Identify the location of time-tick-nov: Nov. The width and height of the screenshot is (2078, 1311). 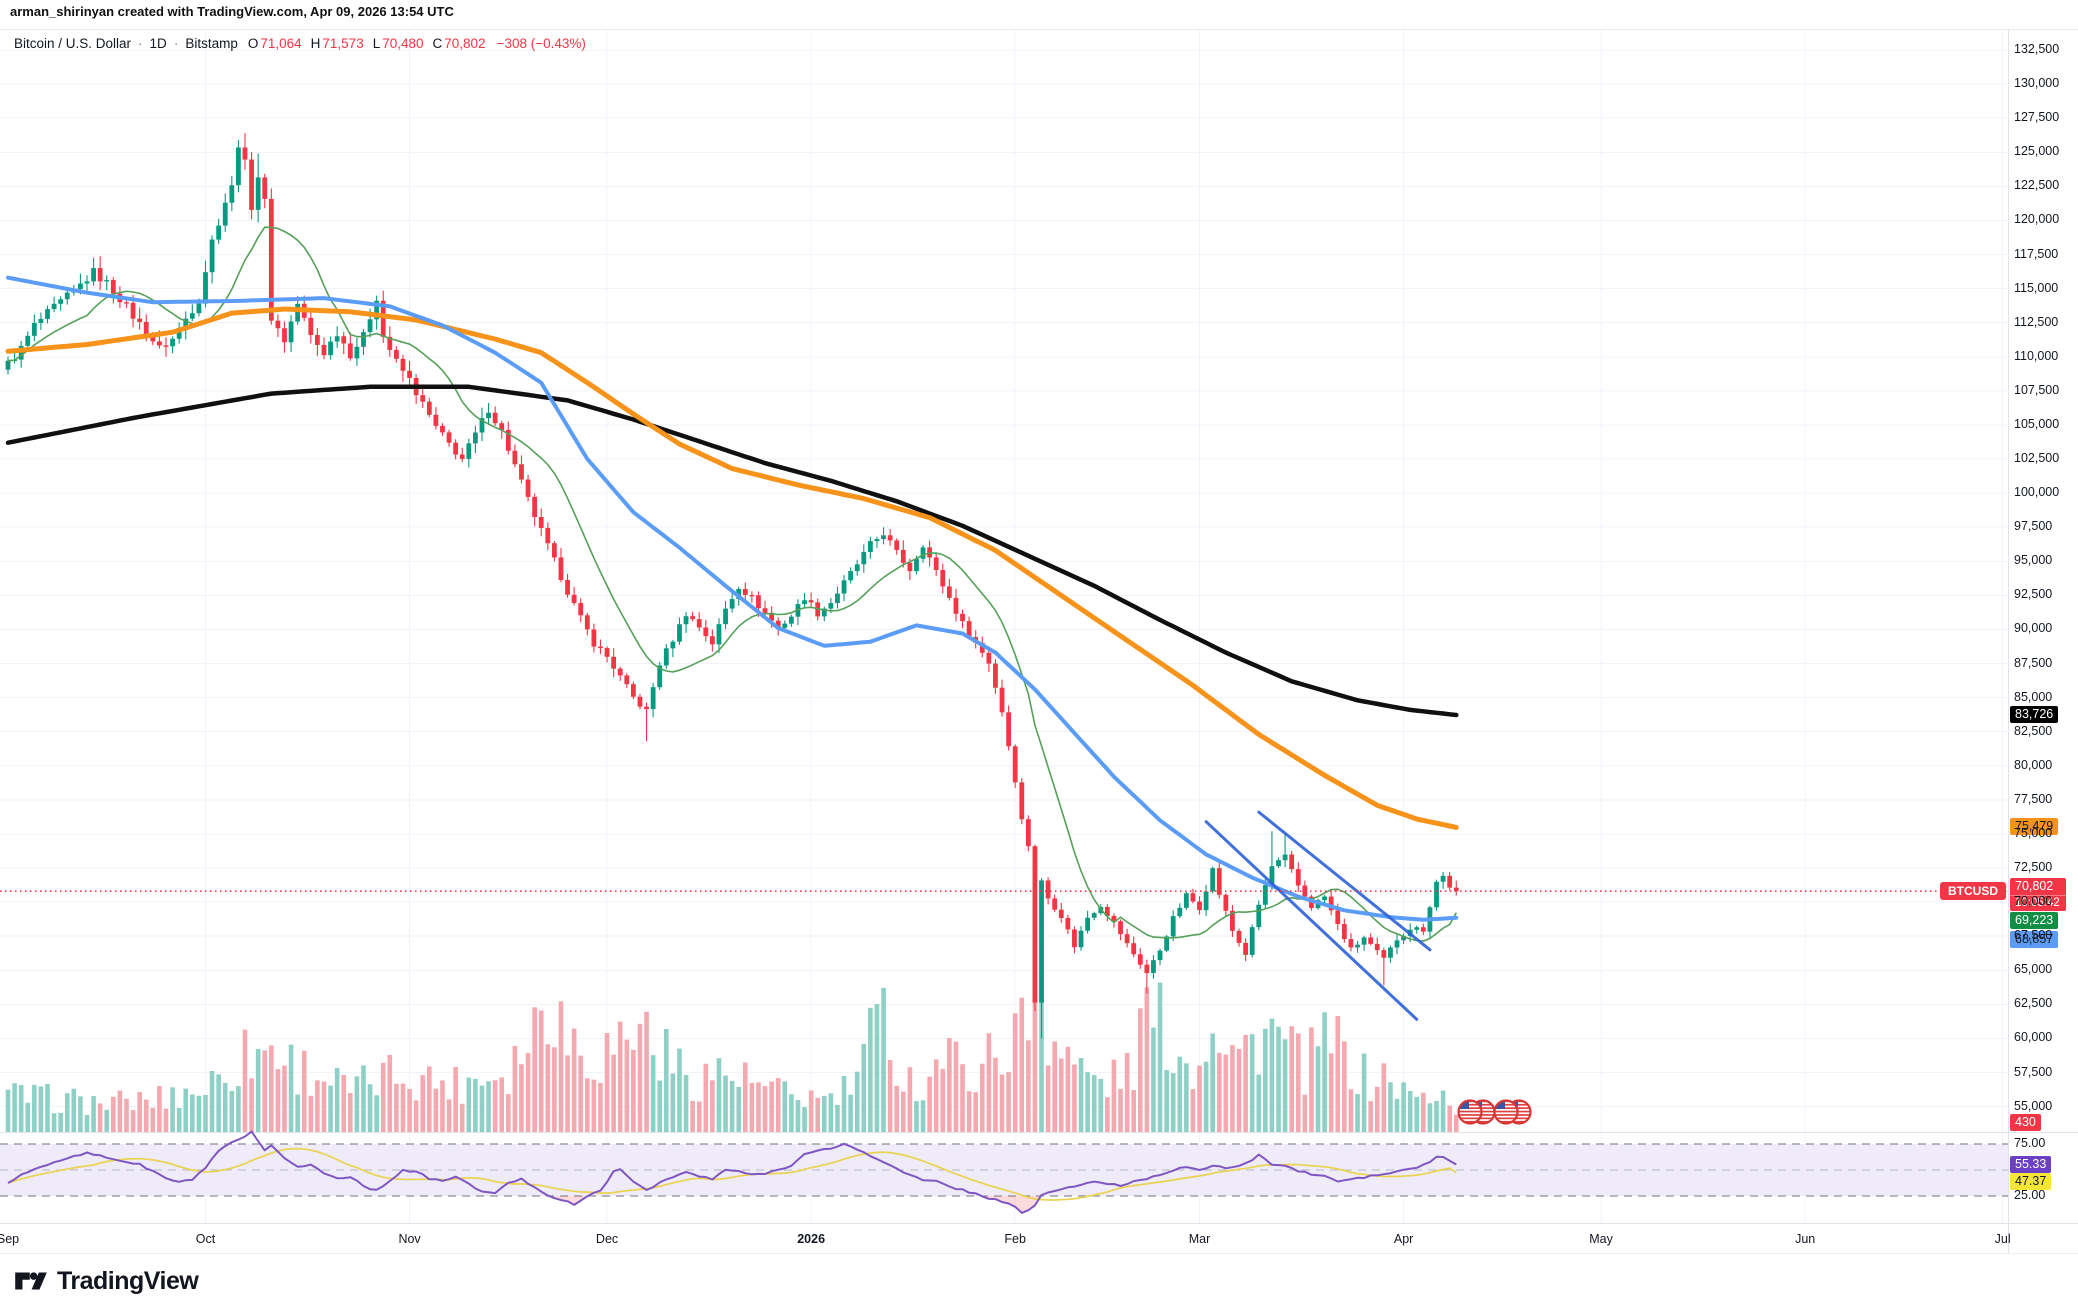
(409, 1239).